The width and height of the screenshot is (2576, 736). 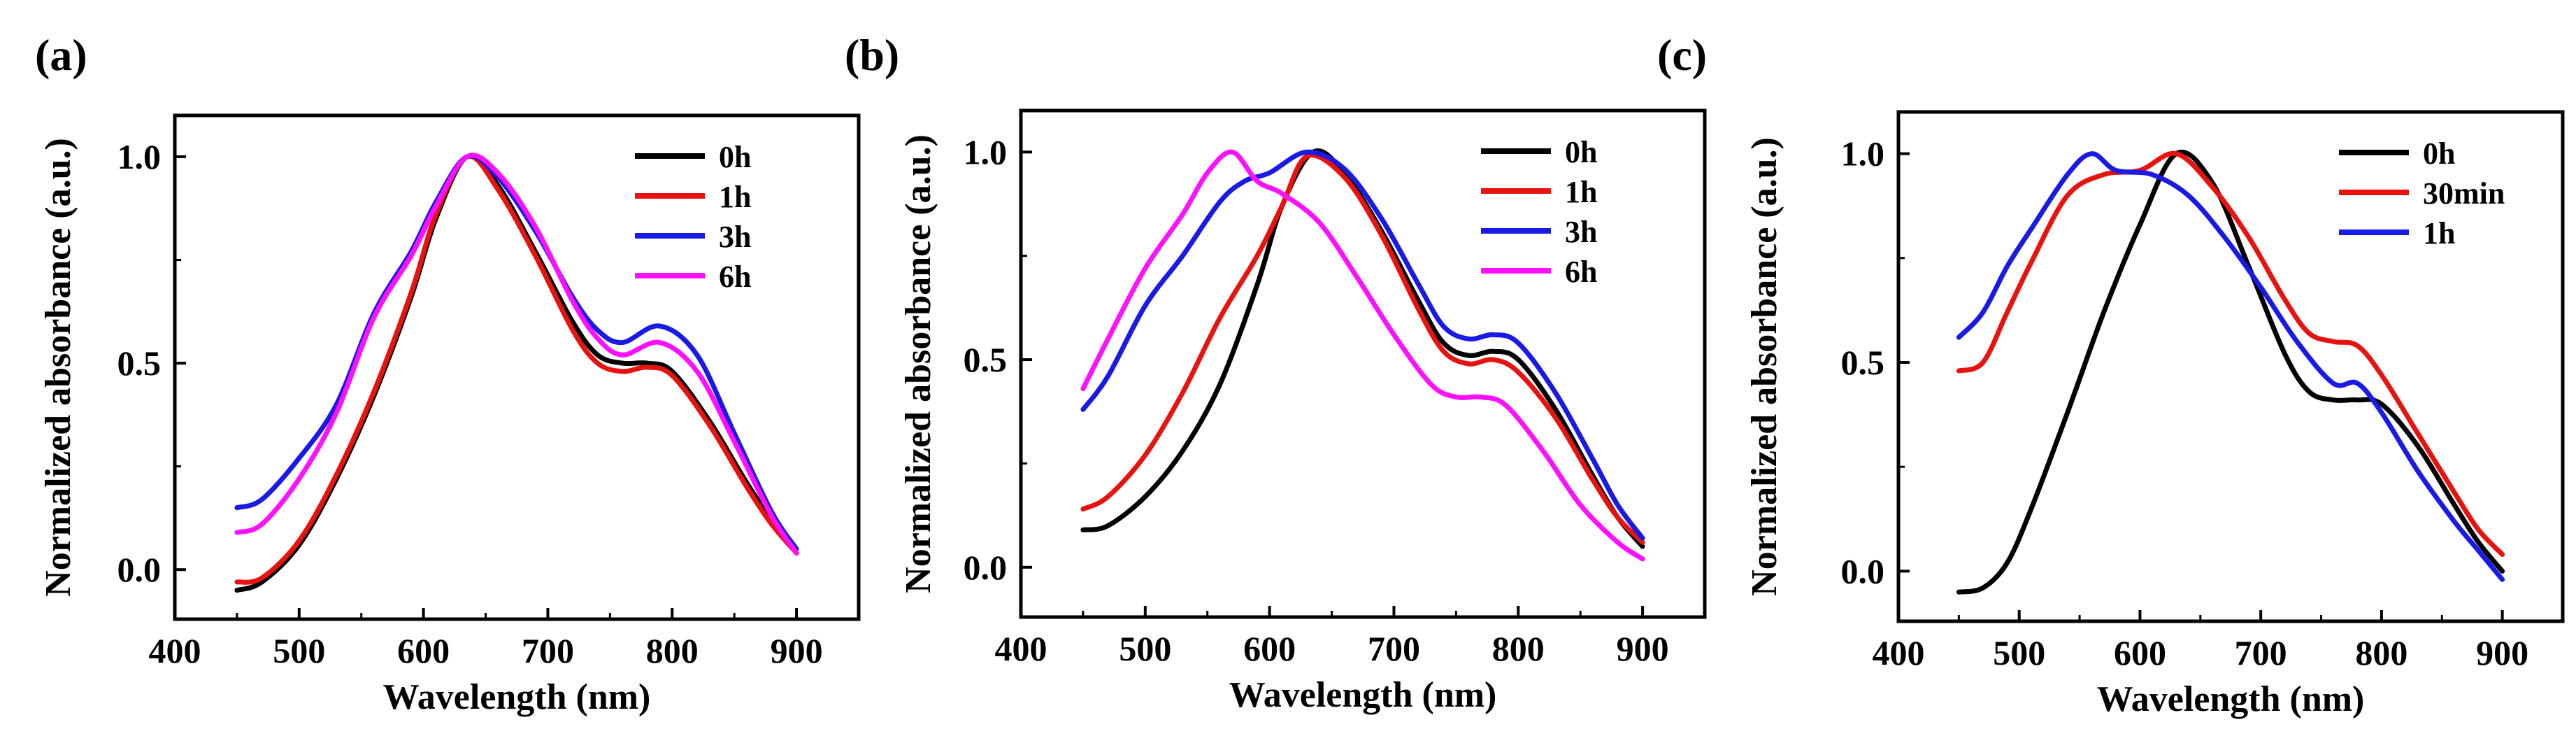 What do you see at coordinates (2464, 193) in the screenshot?
I see `legend-label-30min: 30min` at bounding box center [2464, 193].